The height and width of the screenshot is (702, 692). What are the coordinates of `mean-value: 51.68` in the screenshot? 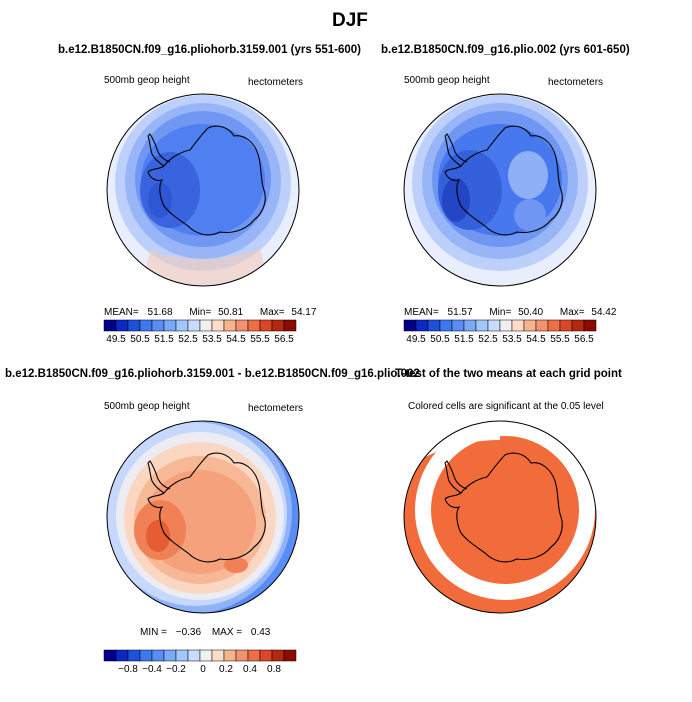 It's located at (160, 312).